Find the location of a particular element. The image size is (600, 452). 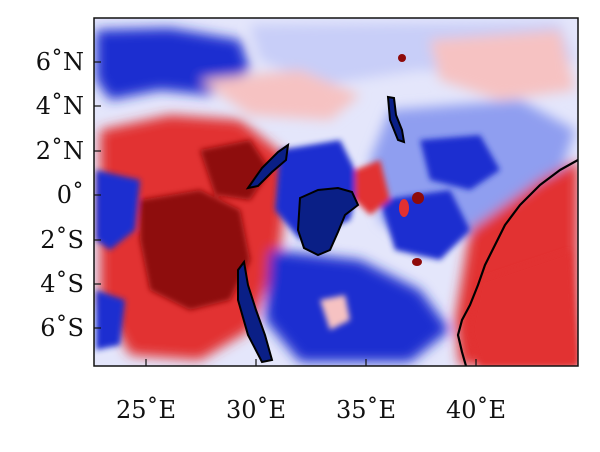

lake-tanganyika is located at coordinates (255, 311).